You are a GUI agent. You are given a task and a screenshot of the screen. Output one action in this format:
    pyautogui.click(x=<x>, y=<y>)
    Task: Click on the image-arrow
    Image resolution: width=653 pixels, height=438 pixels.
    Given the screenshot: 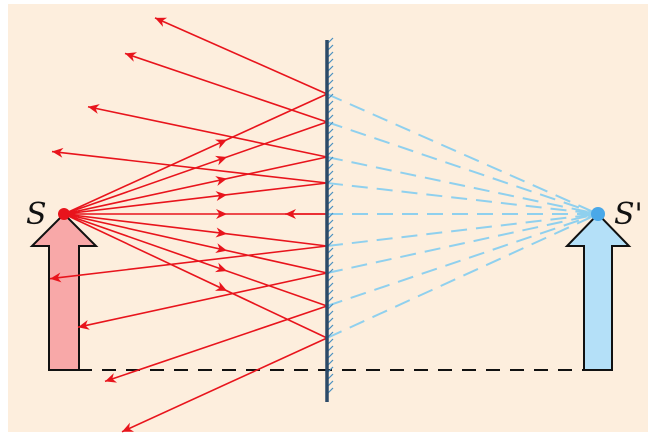 What is the action you would take?
    pyautogui.click(x=598, y=291)
    